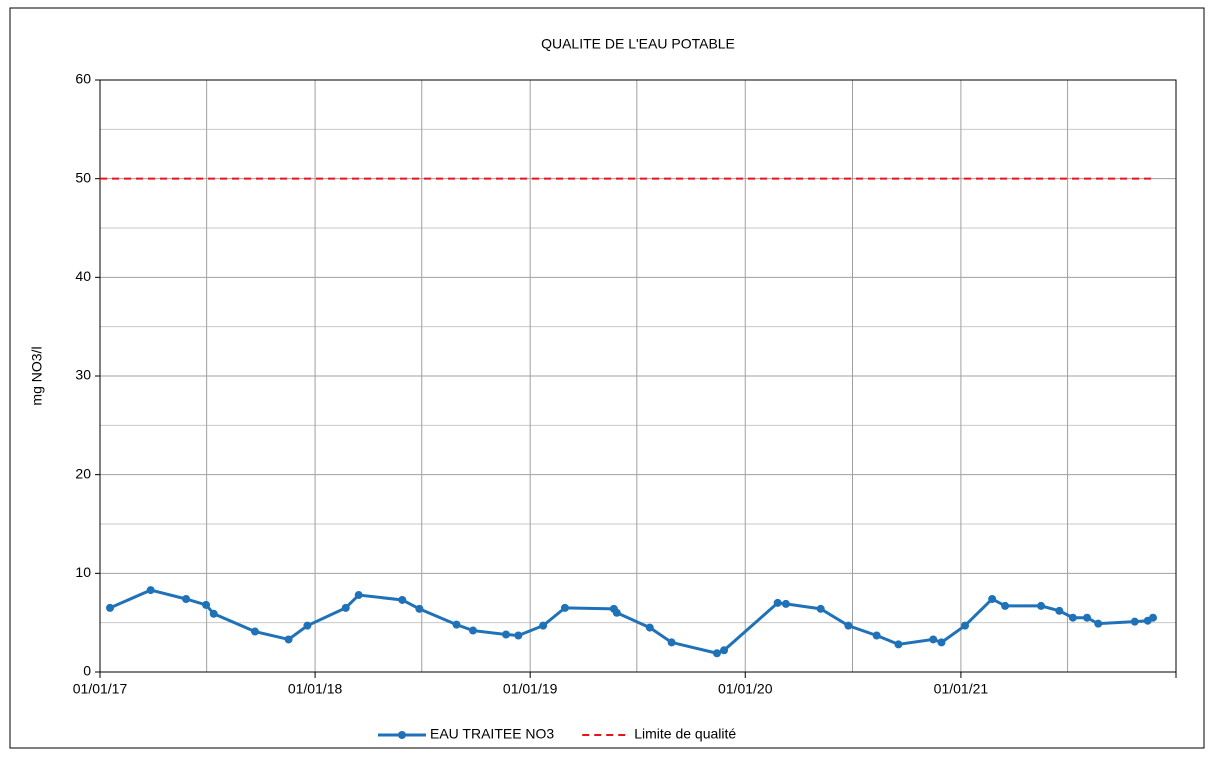  Describe the element at coordinates (83, 177) in the screenshot. I see `y-tick-label: 50` at that location.